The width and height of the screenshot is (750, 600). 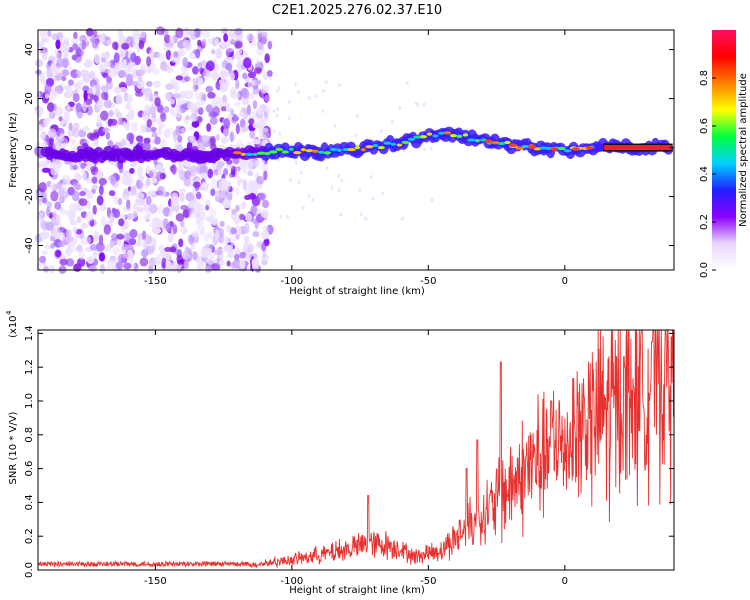 What do you see at coordinates (357, 10) in the screenshot?
I see `chart-title: C2E1.2025.276.02.37.E10` at bounding box center [357, 10].